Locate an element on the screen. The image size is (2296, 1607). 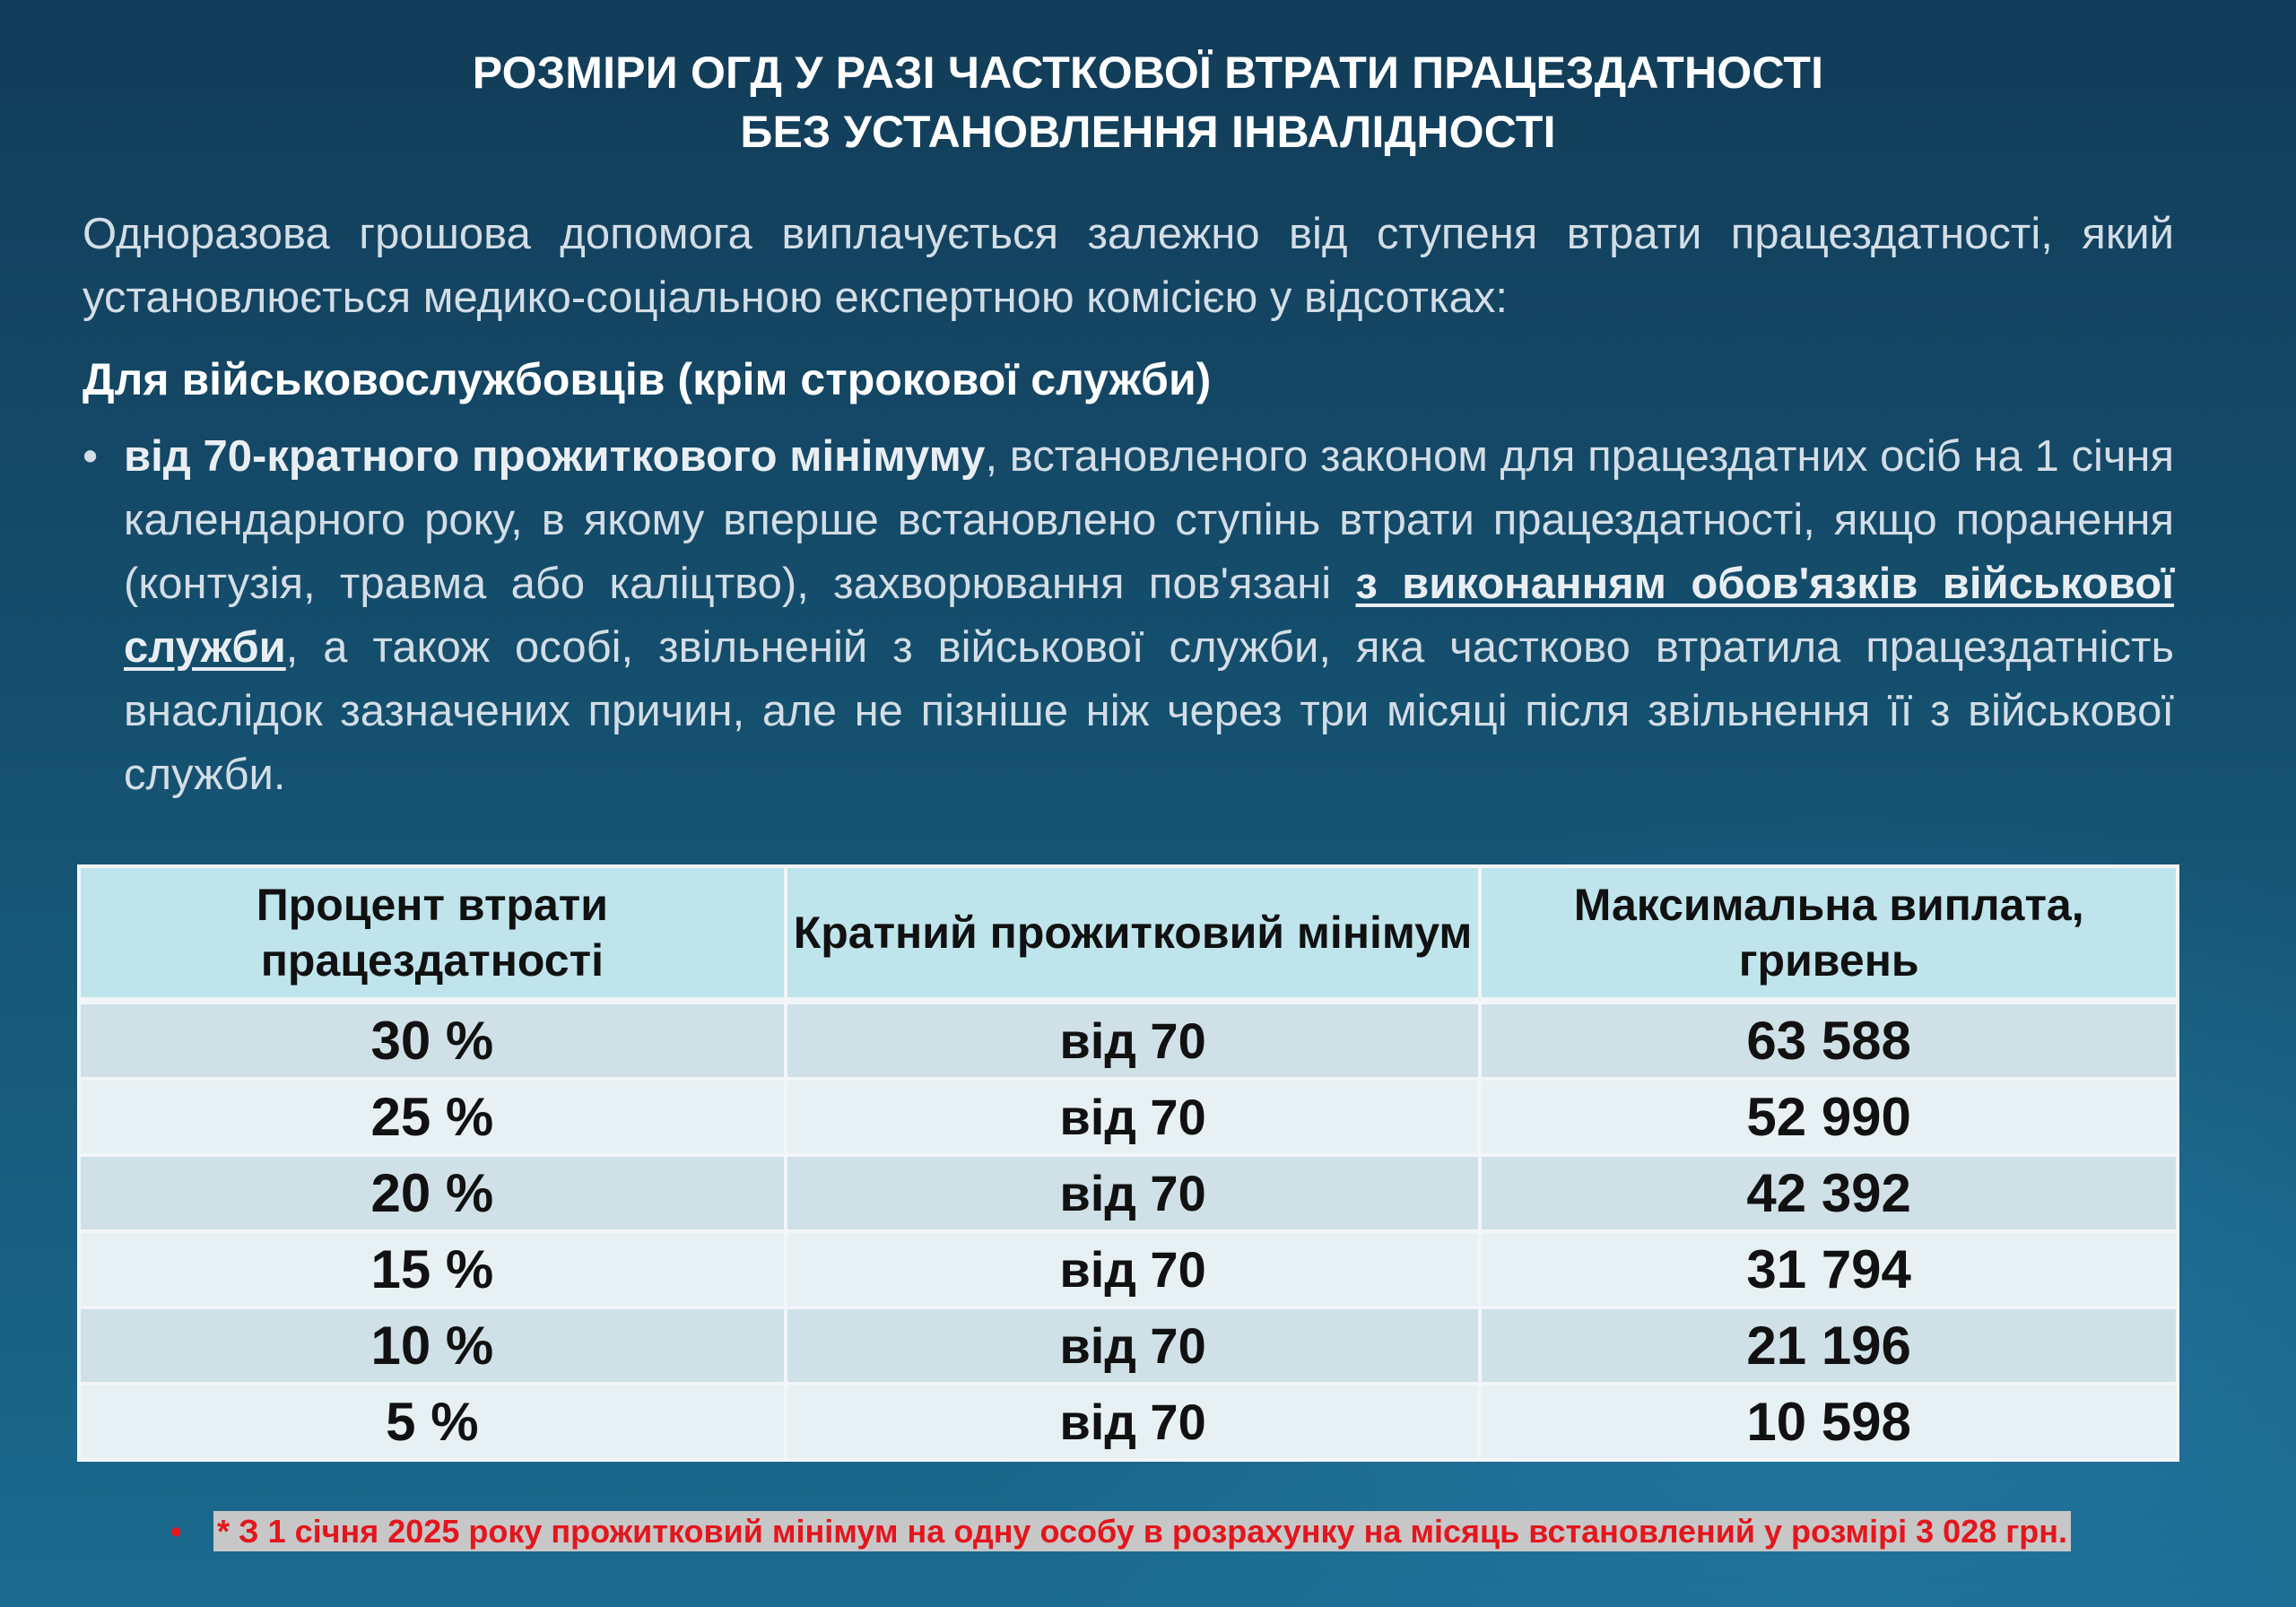
header-max-payment: Максимальна виплата, гривень is located at coordinates (1828, 934).